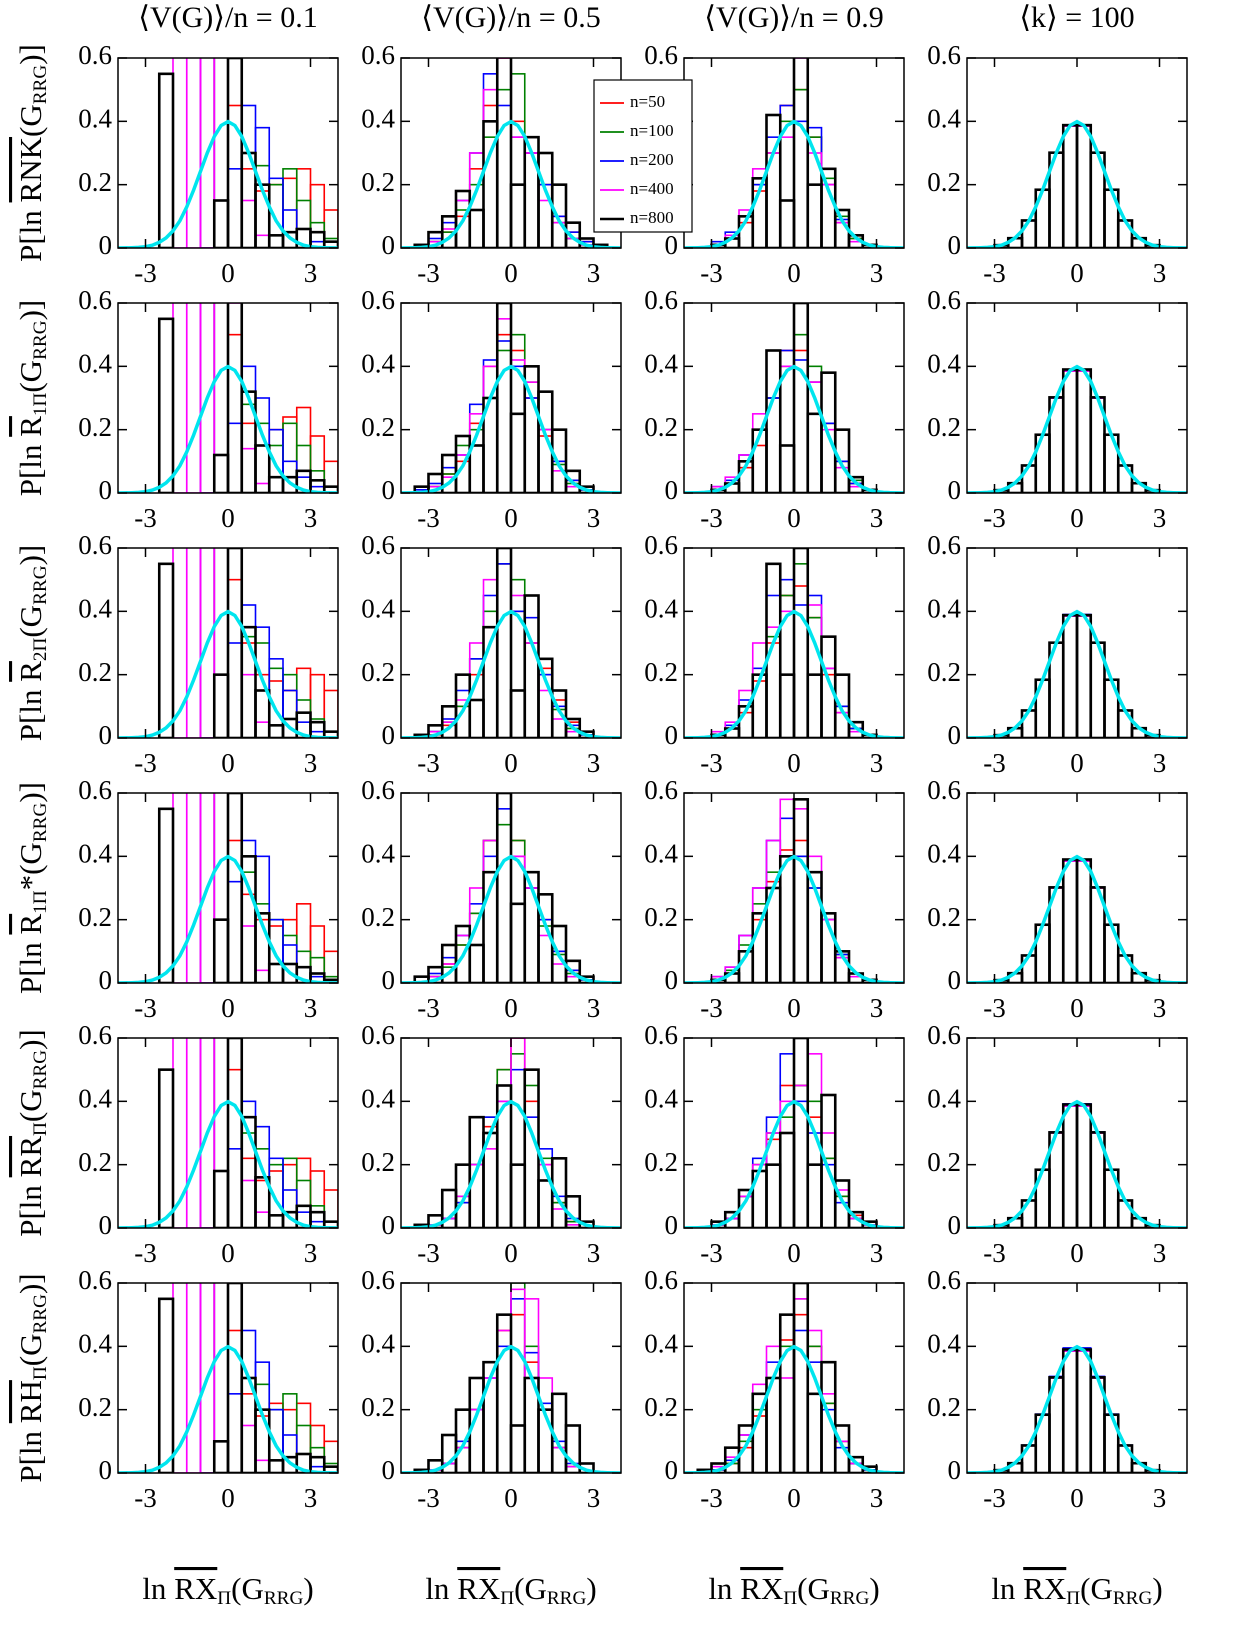 Image resolution: width=1246 pixels, height=1639 pixels. What do you see at coordinates (724, 1588) in the screenshot?
I see `x-axis-label-part: ln` at bounding box center [724, 1588].